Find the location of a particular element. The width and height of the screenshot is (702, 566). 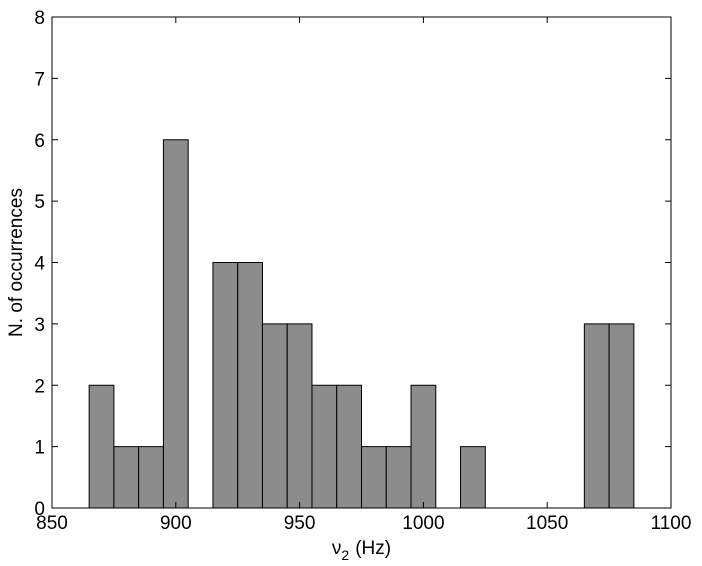

x-axis-label: ν2 (Hz) is located at coordinates (361, 550).